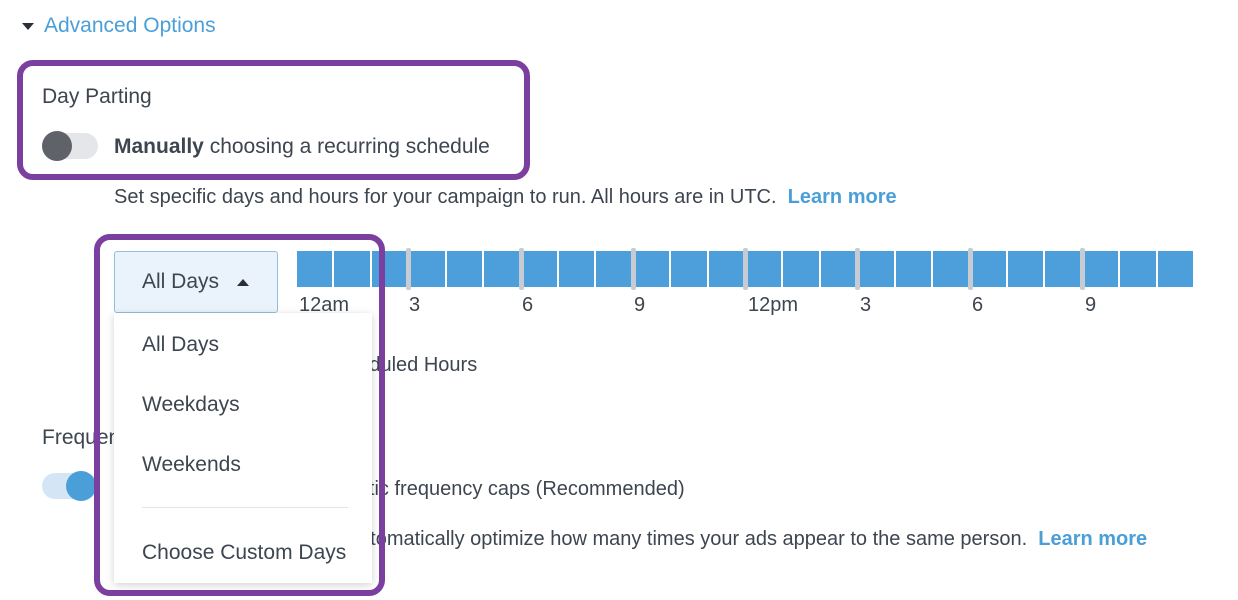 The width and height of the screenshot is (1238, 600). I want to click on frequency-learn-more-link: Learn more, so click(1093, 539).